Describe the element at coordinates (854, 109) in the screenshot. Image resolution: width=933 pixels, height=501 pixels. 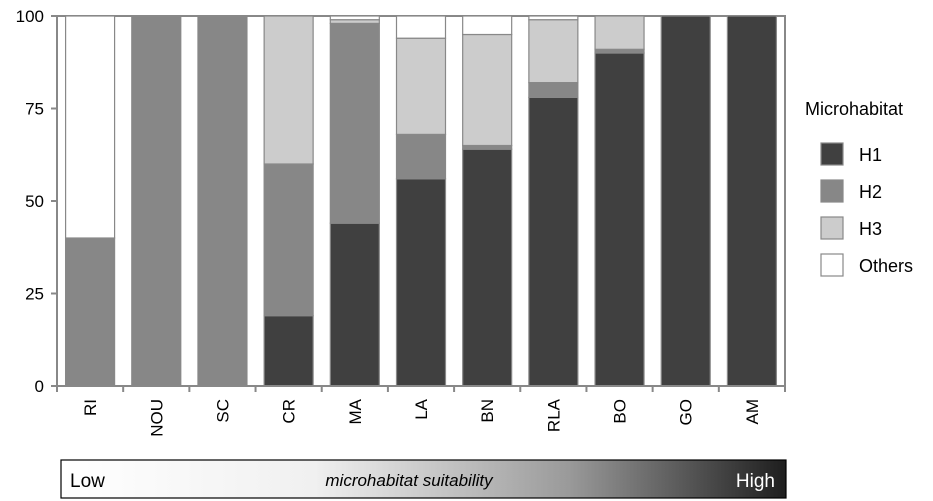
I see `legend-title: Microhabitat` at that location.